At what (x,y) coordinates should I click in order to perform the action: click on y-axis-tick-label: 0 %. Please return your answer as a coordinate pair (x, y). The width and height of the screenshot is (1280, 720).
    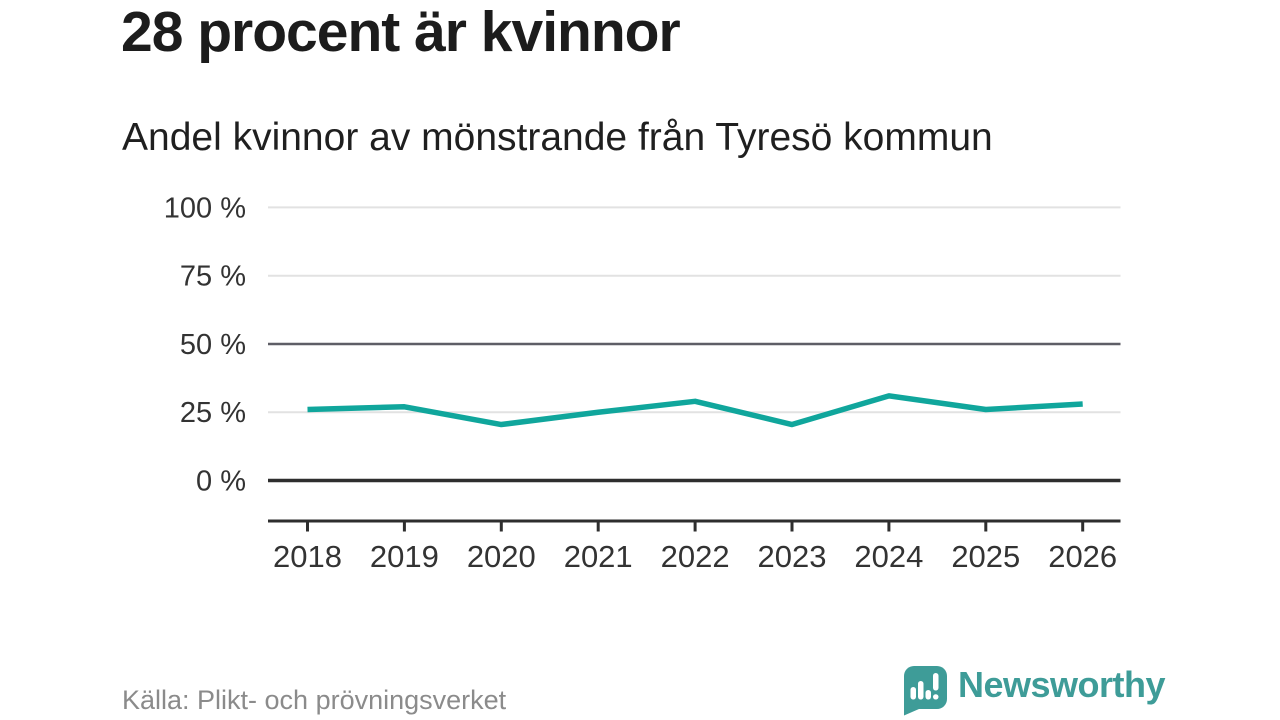
    Looking at the image, I should click on (221, 482).